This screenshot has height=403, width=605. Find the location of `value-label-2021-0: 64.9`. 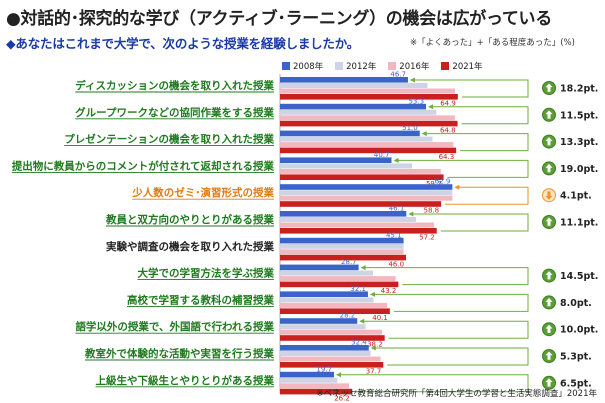

value-label-2021-0: 64.9 is located at coordinates (448, 104).